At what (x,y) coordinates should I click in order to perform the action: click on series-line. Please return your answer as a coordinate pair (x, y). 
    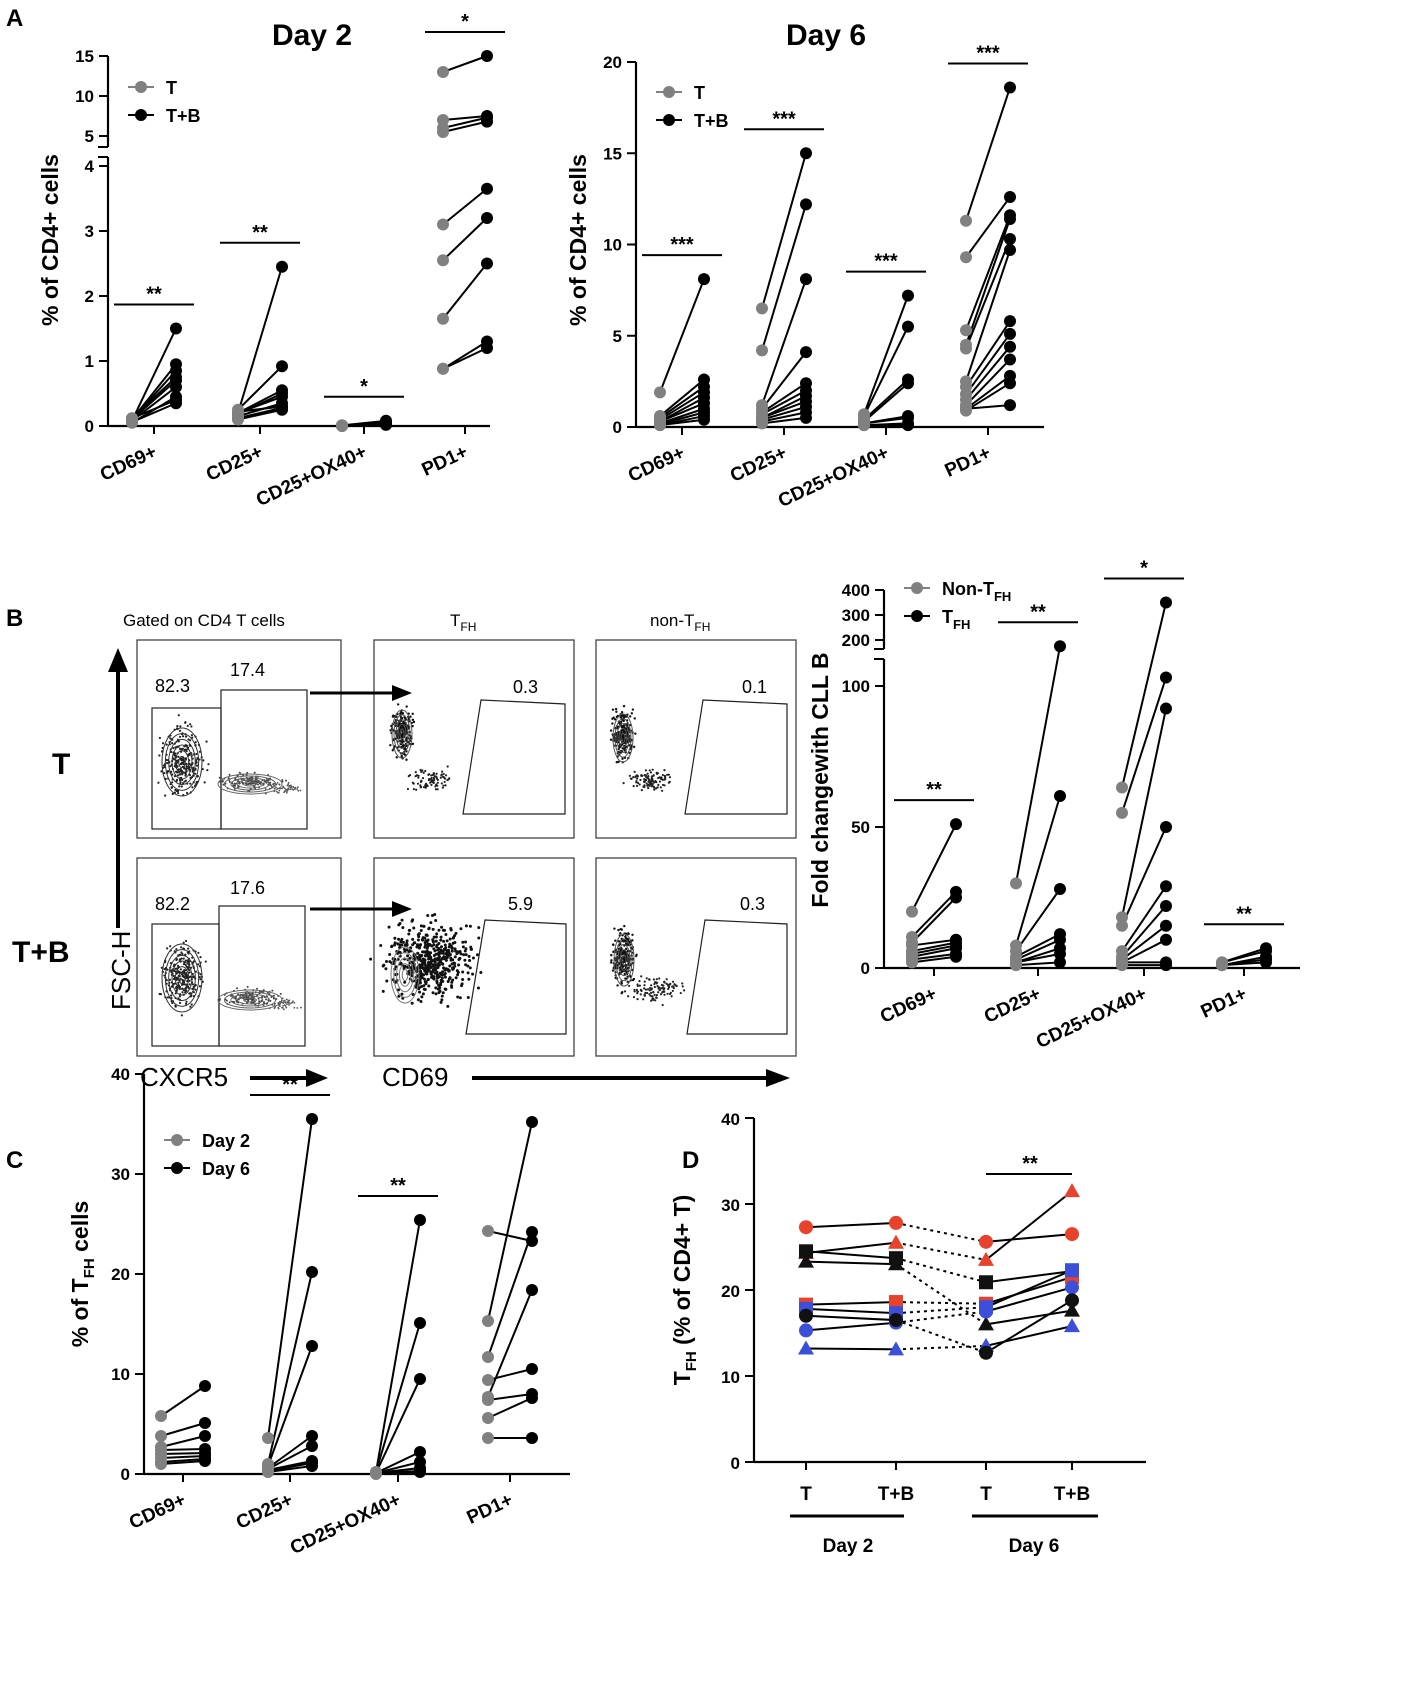
    Looking at the image, I should click on (851, 1326).